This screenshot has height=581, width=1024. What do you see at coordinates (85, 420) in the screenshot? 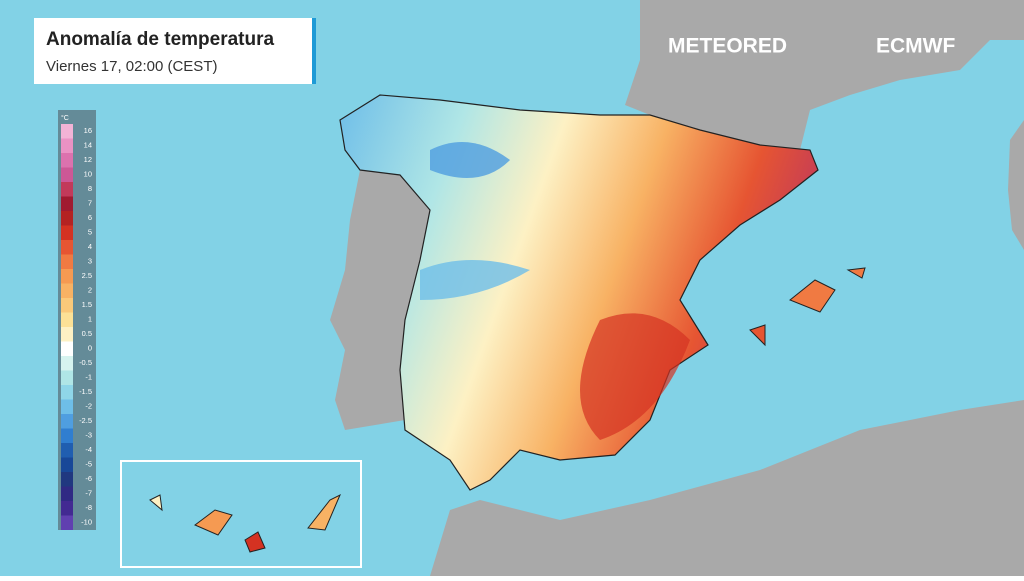
I see `legend-label: -2.5` at bounding box center [85, 420].